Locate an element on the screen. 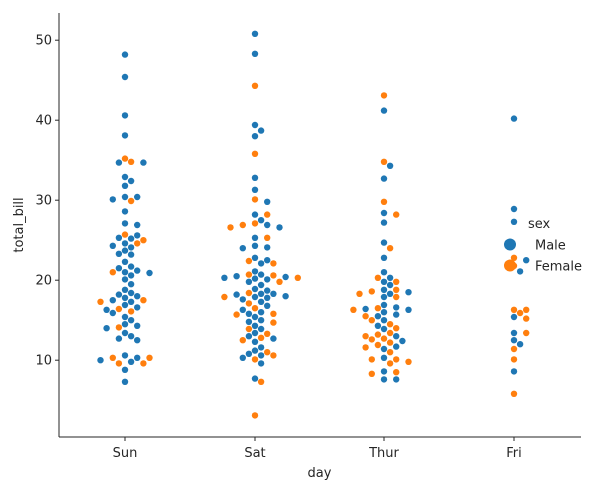  legend-marker-male is located at coordinates (510, 244).